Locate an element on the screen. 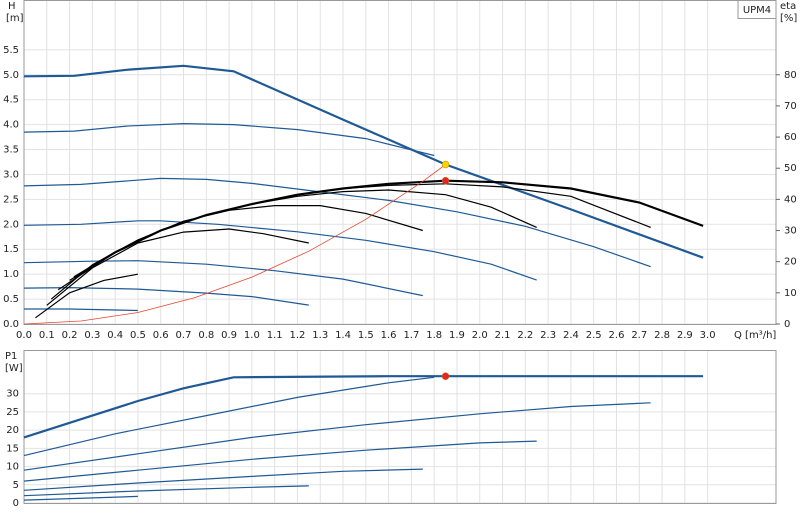 The height and width of the screenshot is (520, 800). y-unit: [W] is located at coordinates (14, 368).